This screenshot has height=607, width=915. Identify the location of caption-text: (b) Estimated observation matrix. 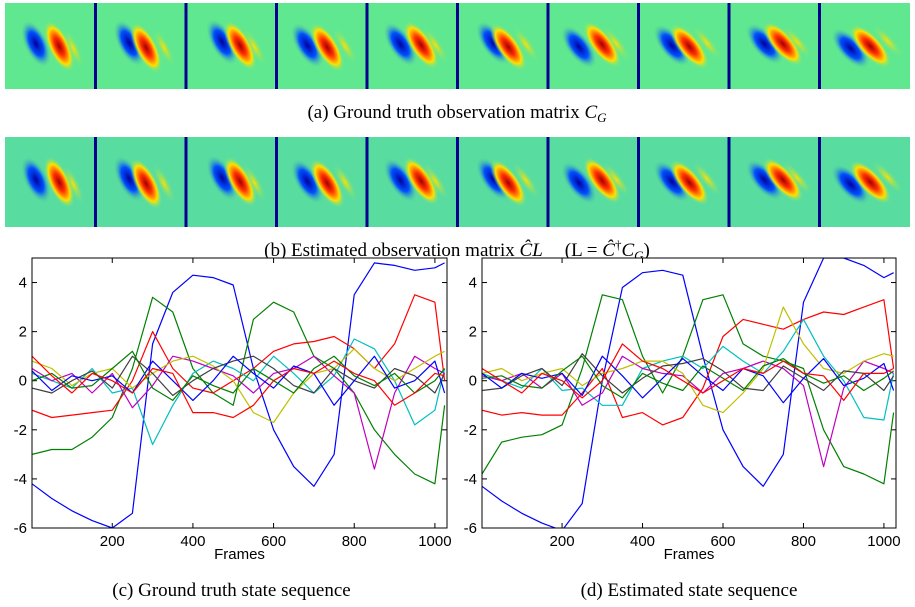
(391, 250).